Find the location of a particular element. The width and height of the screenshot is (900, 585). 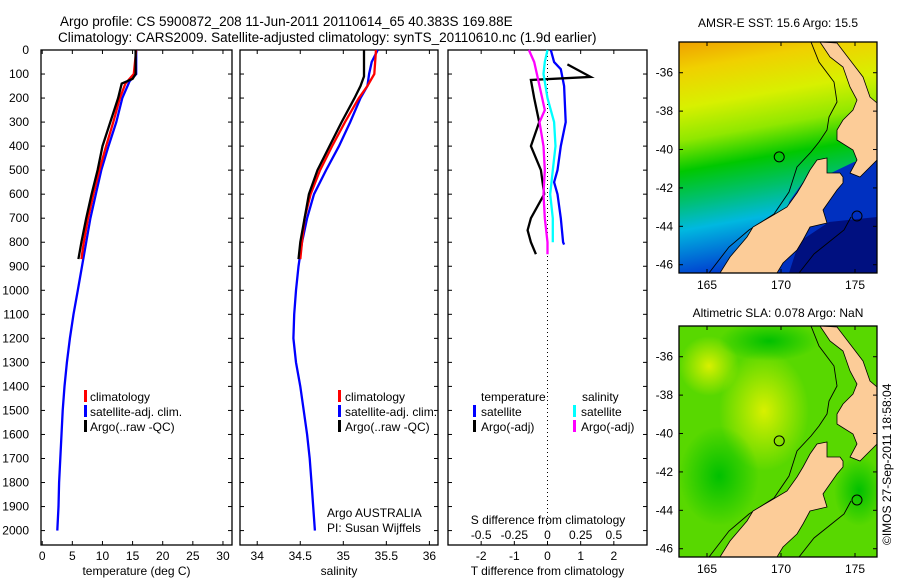

s-tick-label: 0.5 is located at coordinates (613, 535).